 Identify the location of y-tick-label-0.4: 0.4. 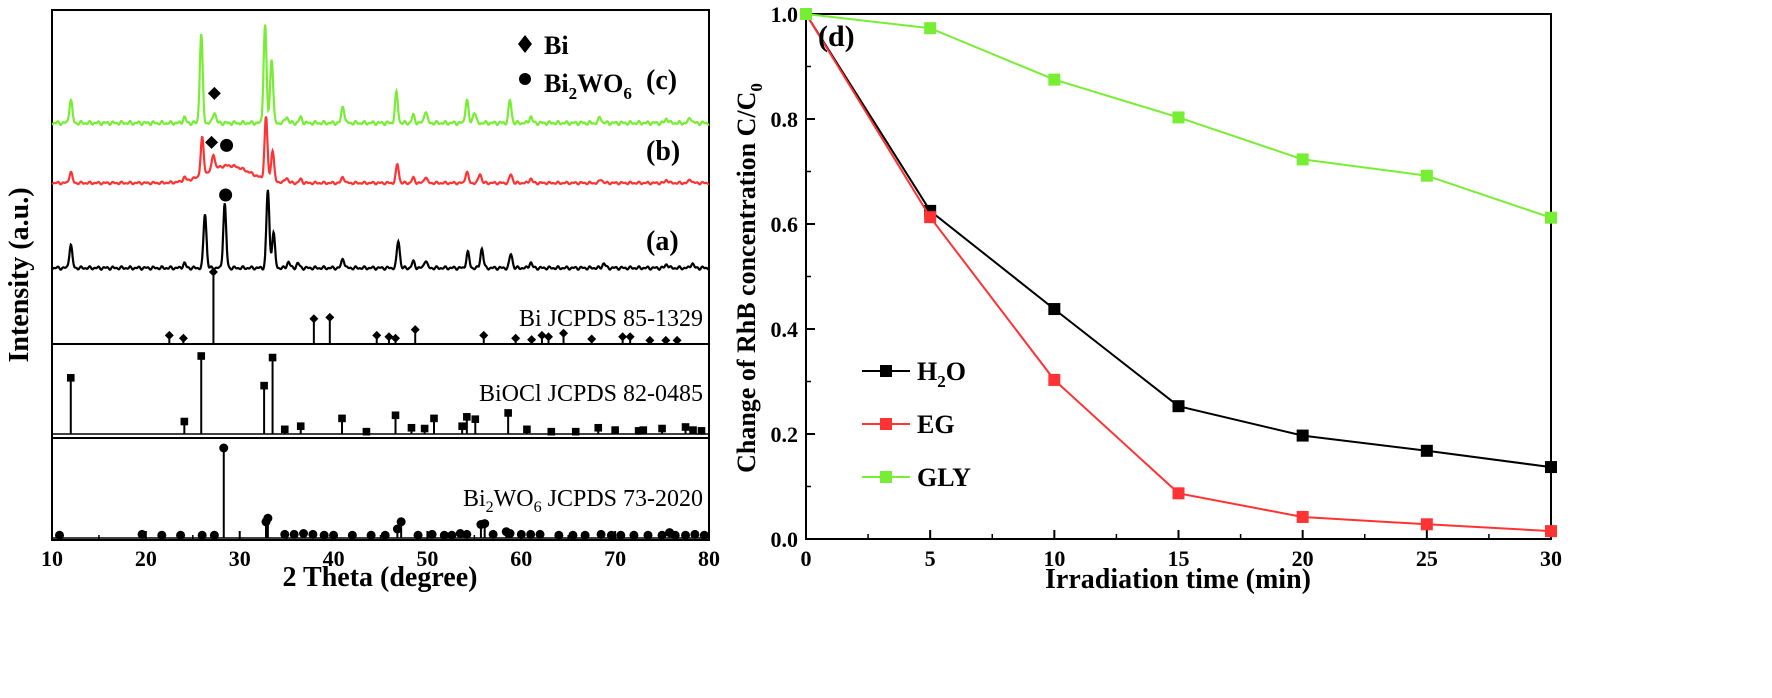
(785, 329).